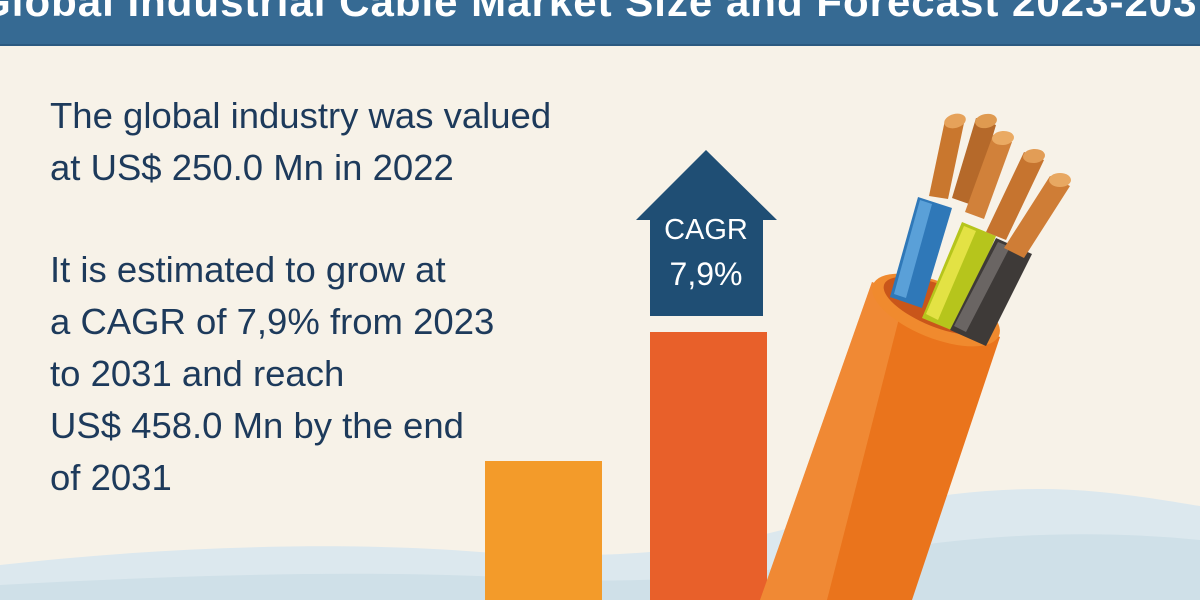  What do you see at coordinates (706, 230) in the screenshot?
I see `cagr-label: CAGR` at bounding box center [706, 230].